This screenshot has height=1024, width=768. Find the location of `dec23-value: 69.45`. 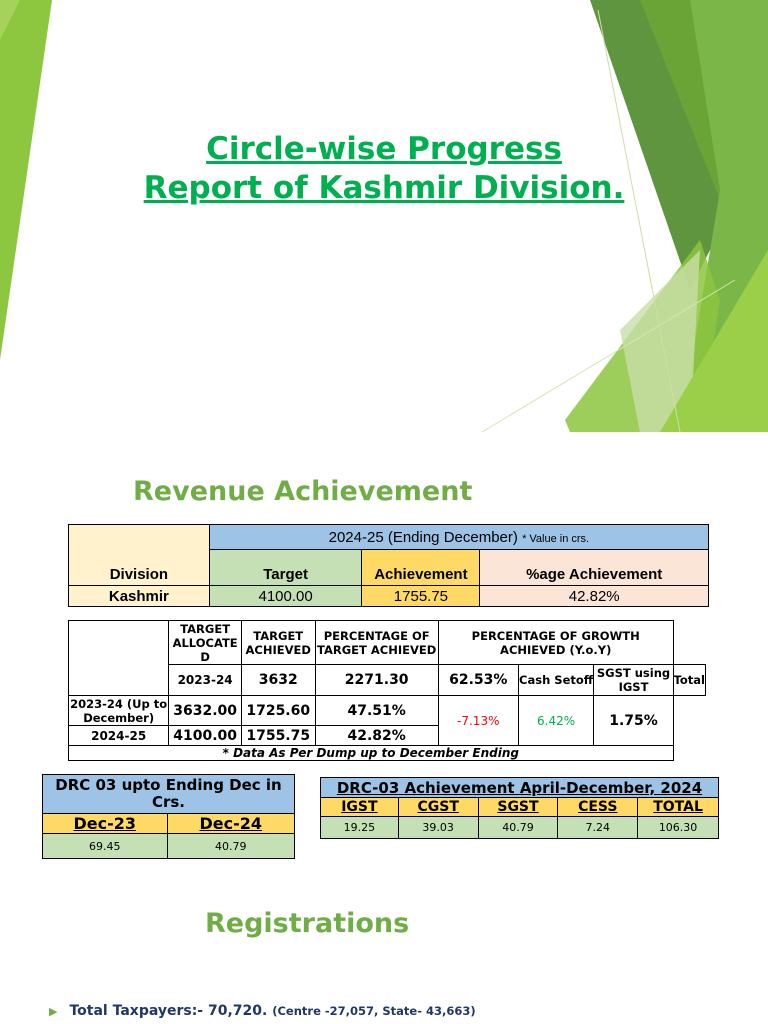

dec23-value: 69.45 is located at coordinates (105, 846).